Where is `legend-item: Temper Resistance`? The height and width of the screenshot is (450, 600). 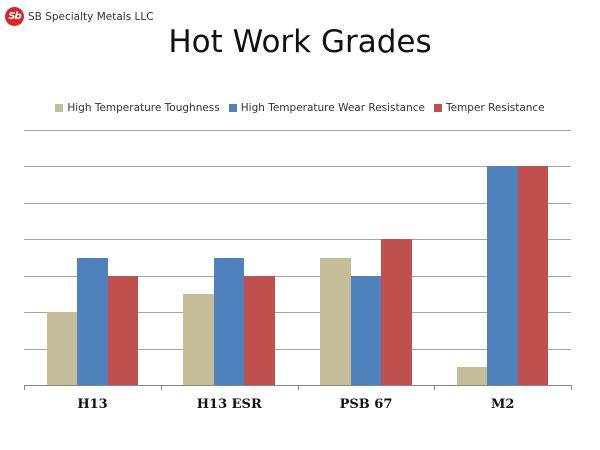
legend-item: Temper Resistance is located at coordinates (489, 108).